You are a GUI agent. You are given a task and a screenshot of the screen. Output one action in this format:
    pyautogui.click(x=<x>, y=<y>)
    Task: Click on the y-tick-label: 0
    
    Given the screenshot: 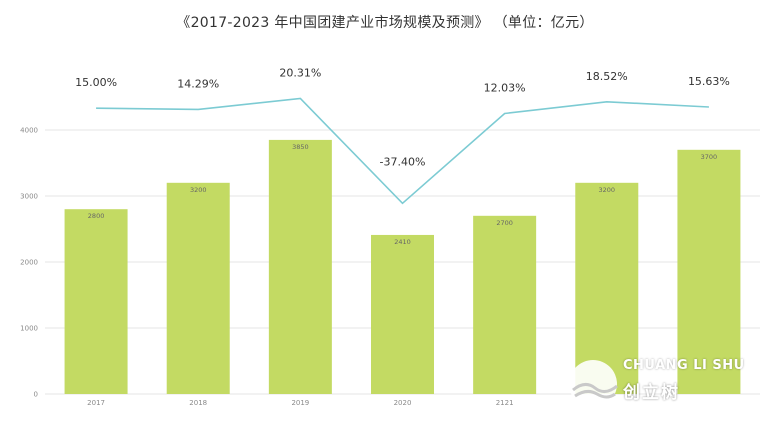 What is the action you would take?
    pyautogui.click(x=36, y=395)
    